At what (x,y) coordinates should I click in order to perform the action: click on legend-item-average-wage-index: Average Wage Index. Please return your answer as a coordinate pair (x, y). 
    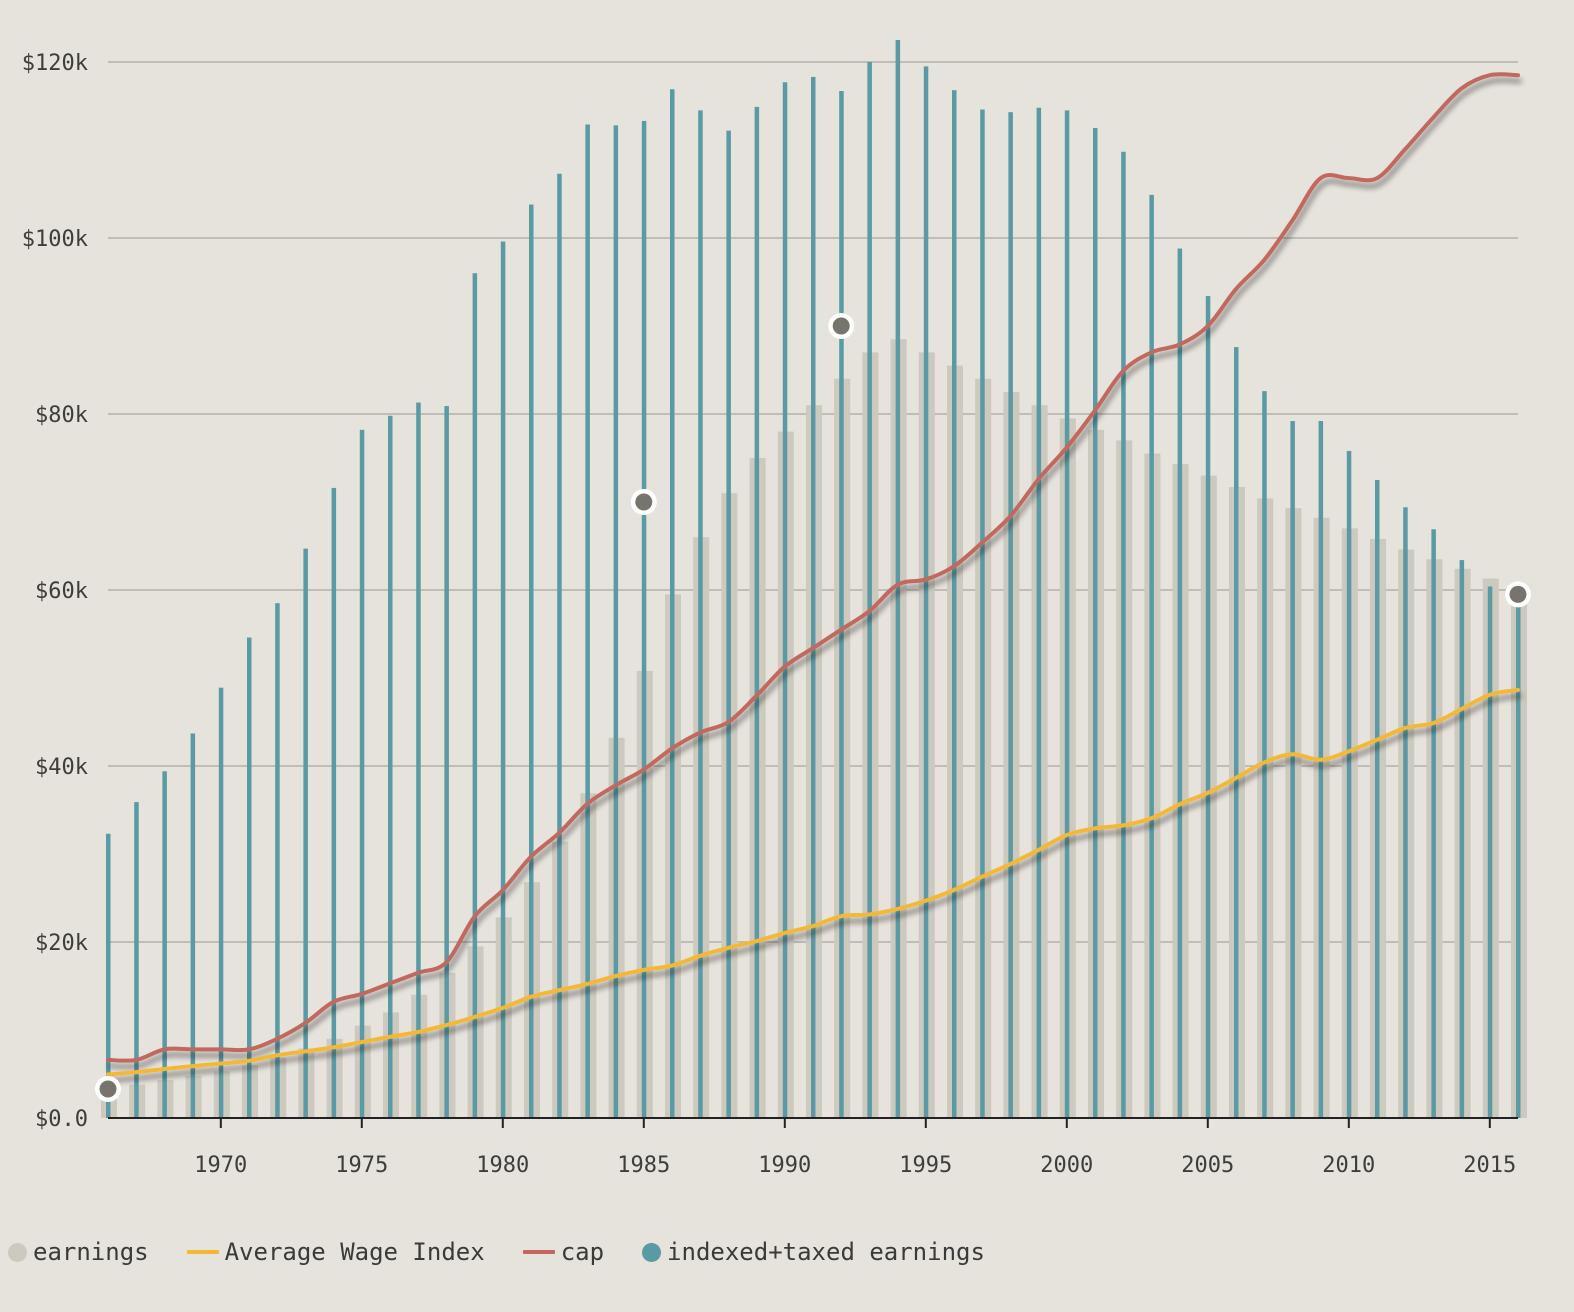
    Looking at the image, I should click on (335, 1252).